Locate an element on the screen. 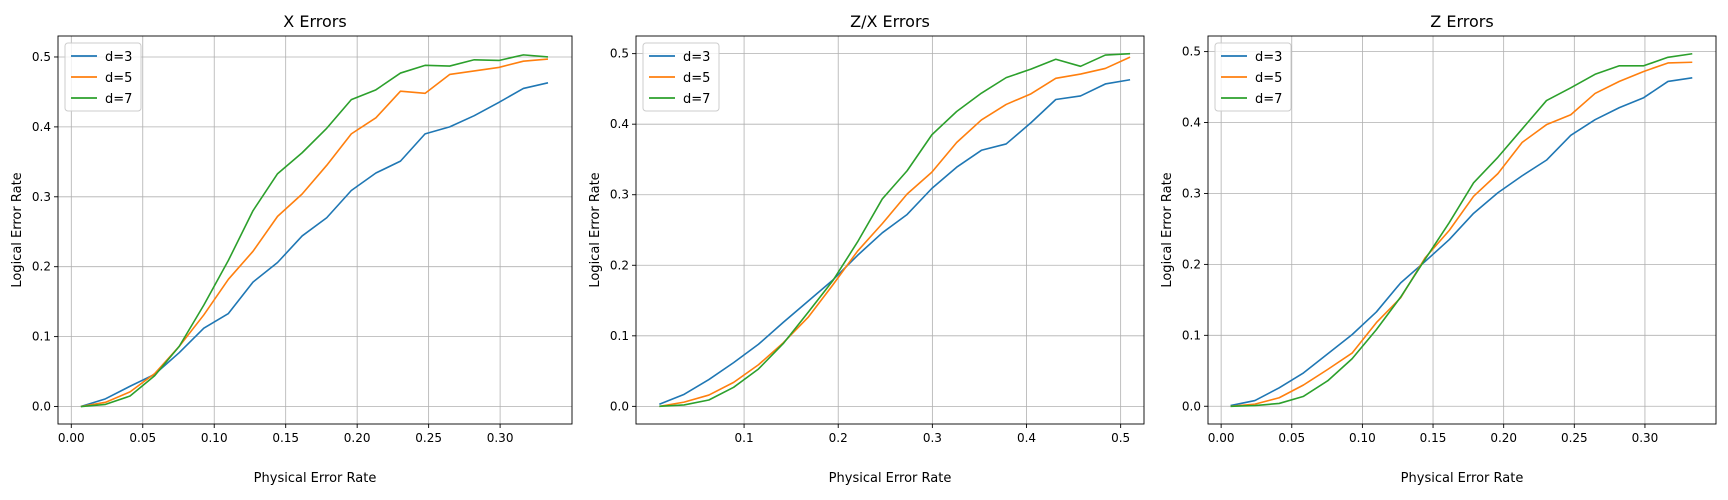 The height and width of the screenshot is (500, 1728). chart-title: Z/X Errors is located at coordinates (890, 21).